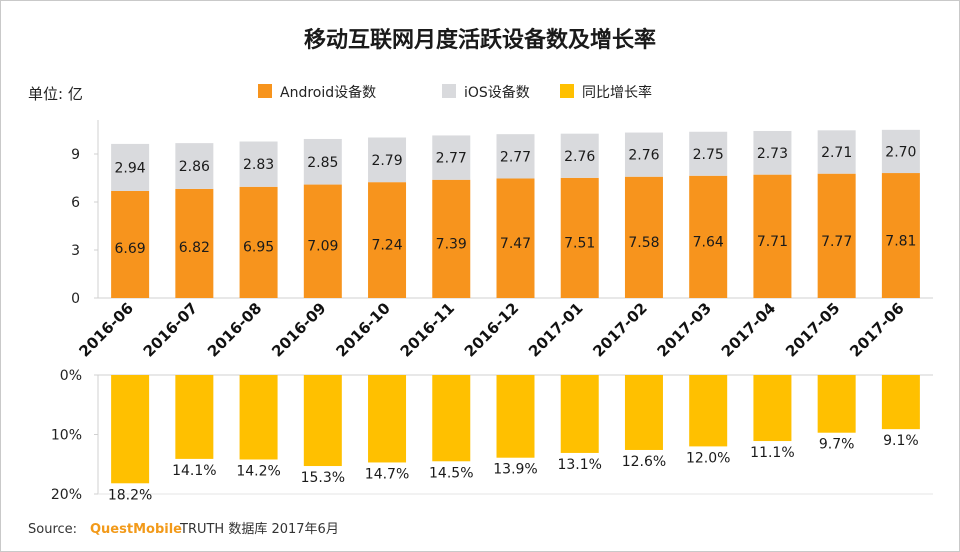 This screenshot has height=552, width=960. Describe the element at coordinates (130, 495) in the screenshot. I see `growth-value-label: 18.2%` at that location.